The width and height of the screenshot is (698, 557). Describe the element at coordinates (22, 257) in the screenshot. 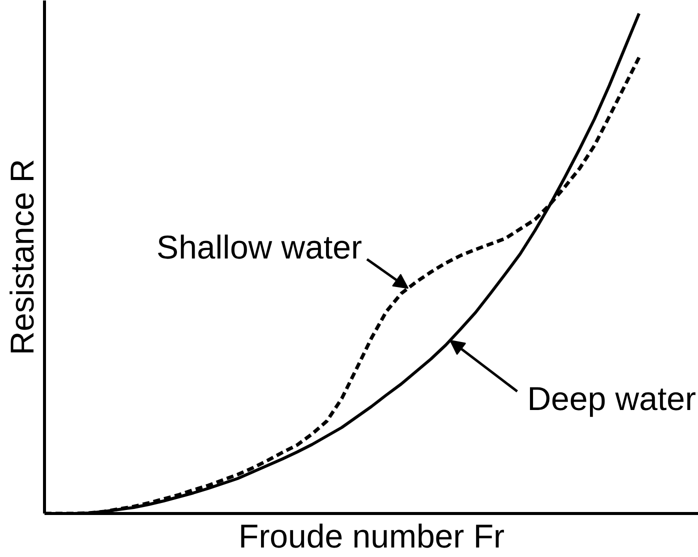

I see `y-axis-title: Resistance R` at that location.